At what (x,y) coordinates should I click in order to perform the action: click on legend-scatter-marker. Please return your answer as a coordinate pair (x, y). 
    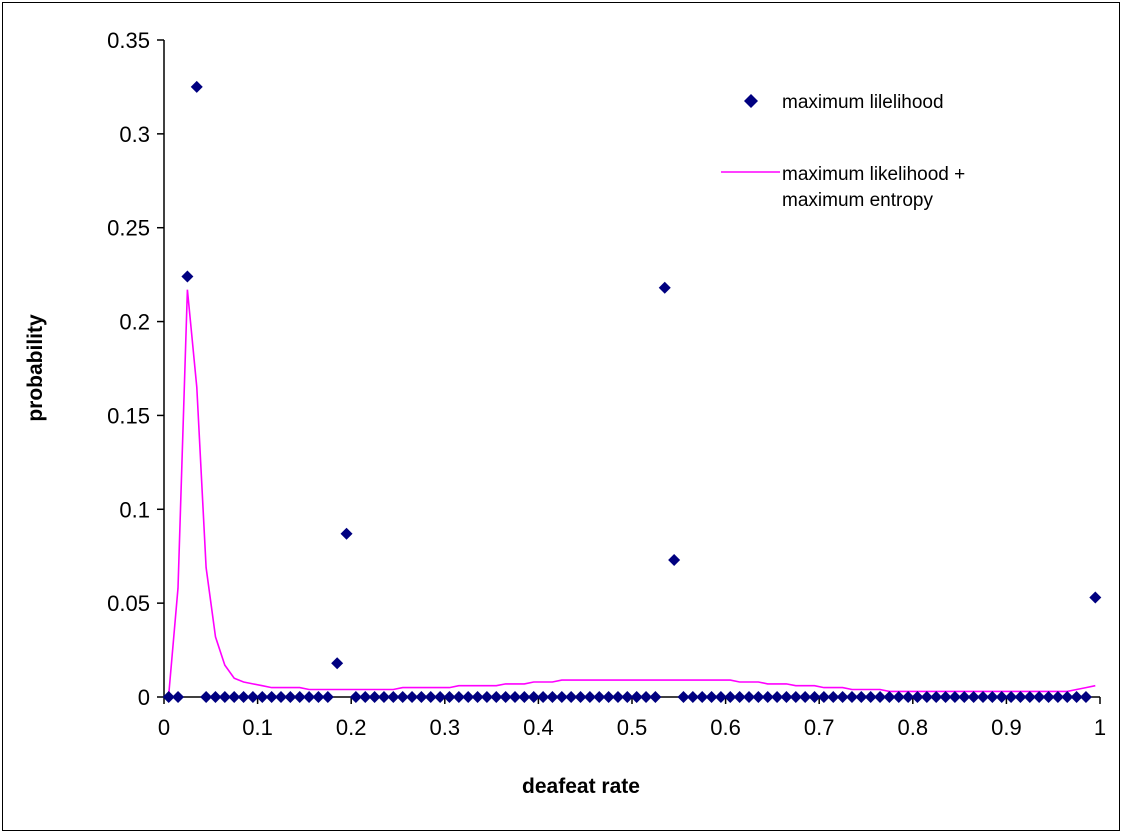
    Looking at the image, I should click on (751, 101).